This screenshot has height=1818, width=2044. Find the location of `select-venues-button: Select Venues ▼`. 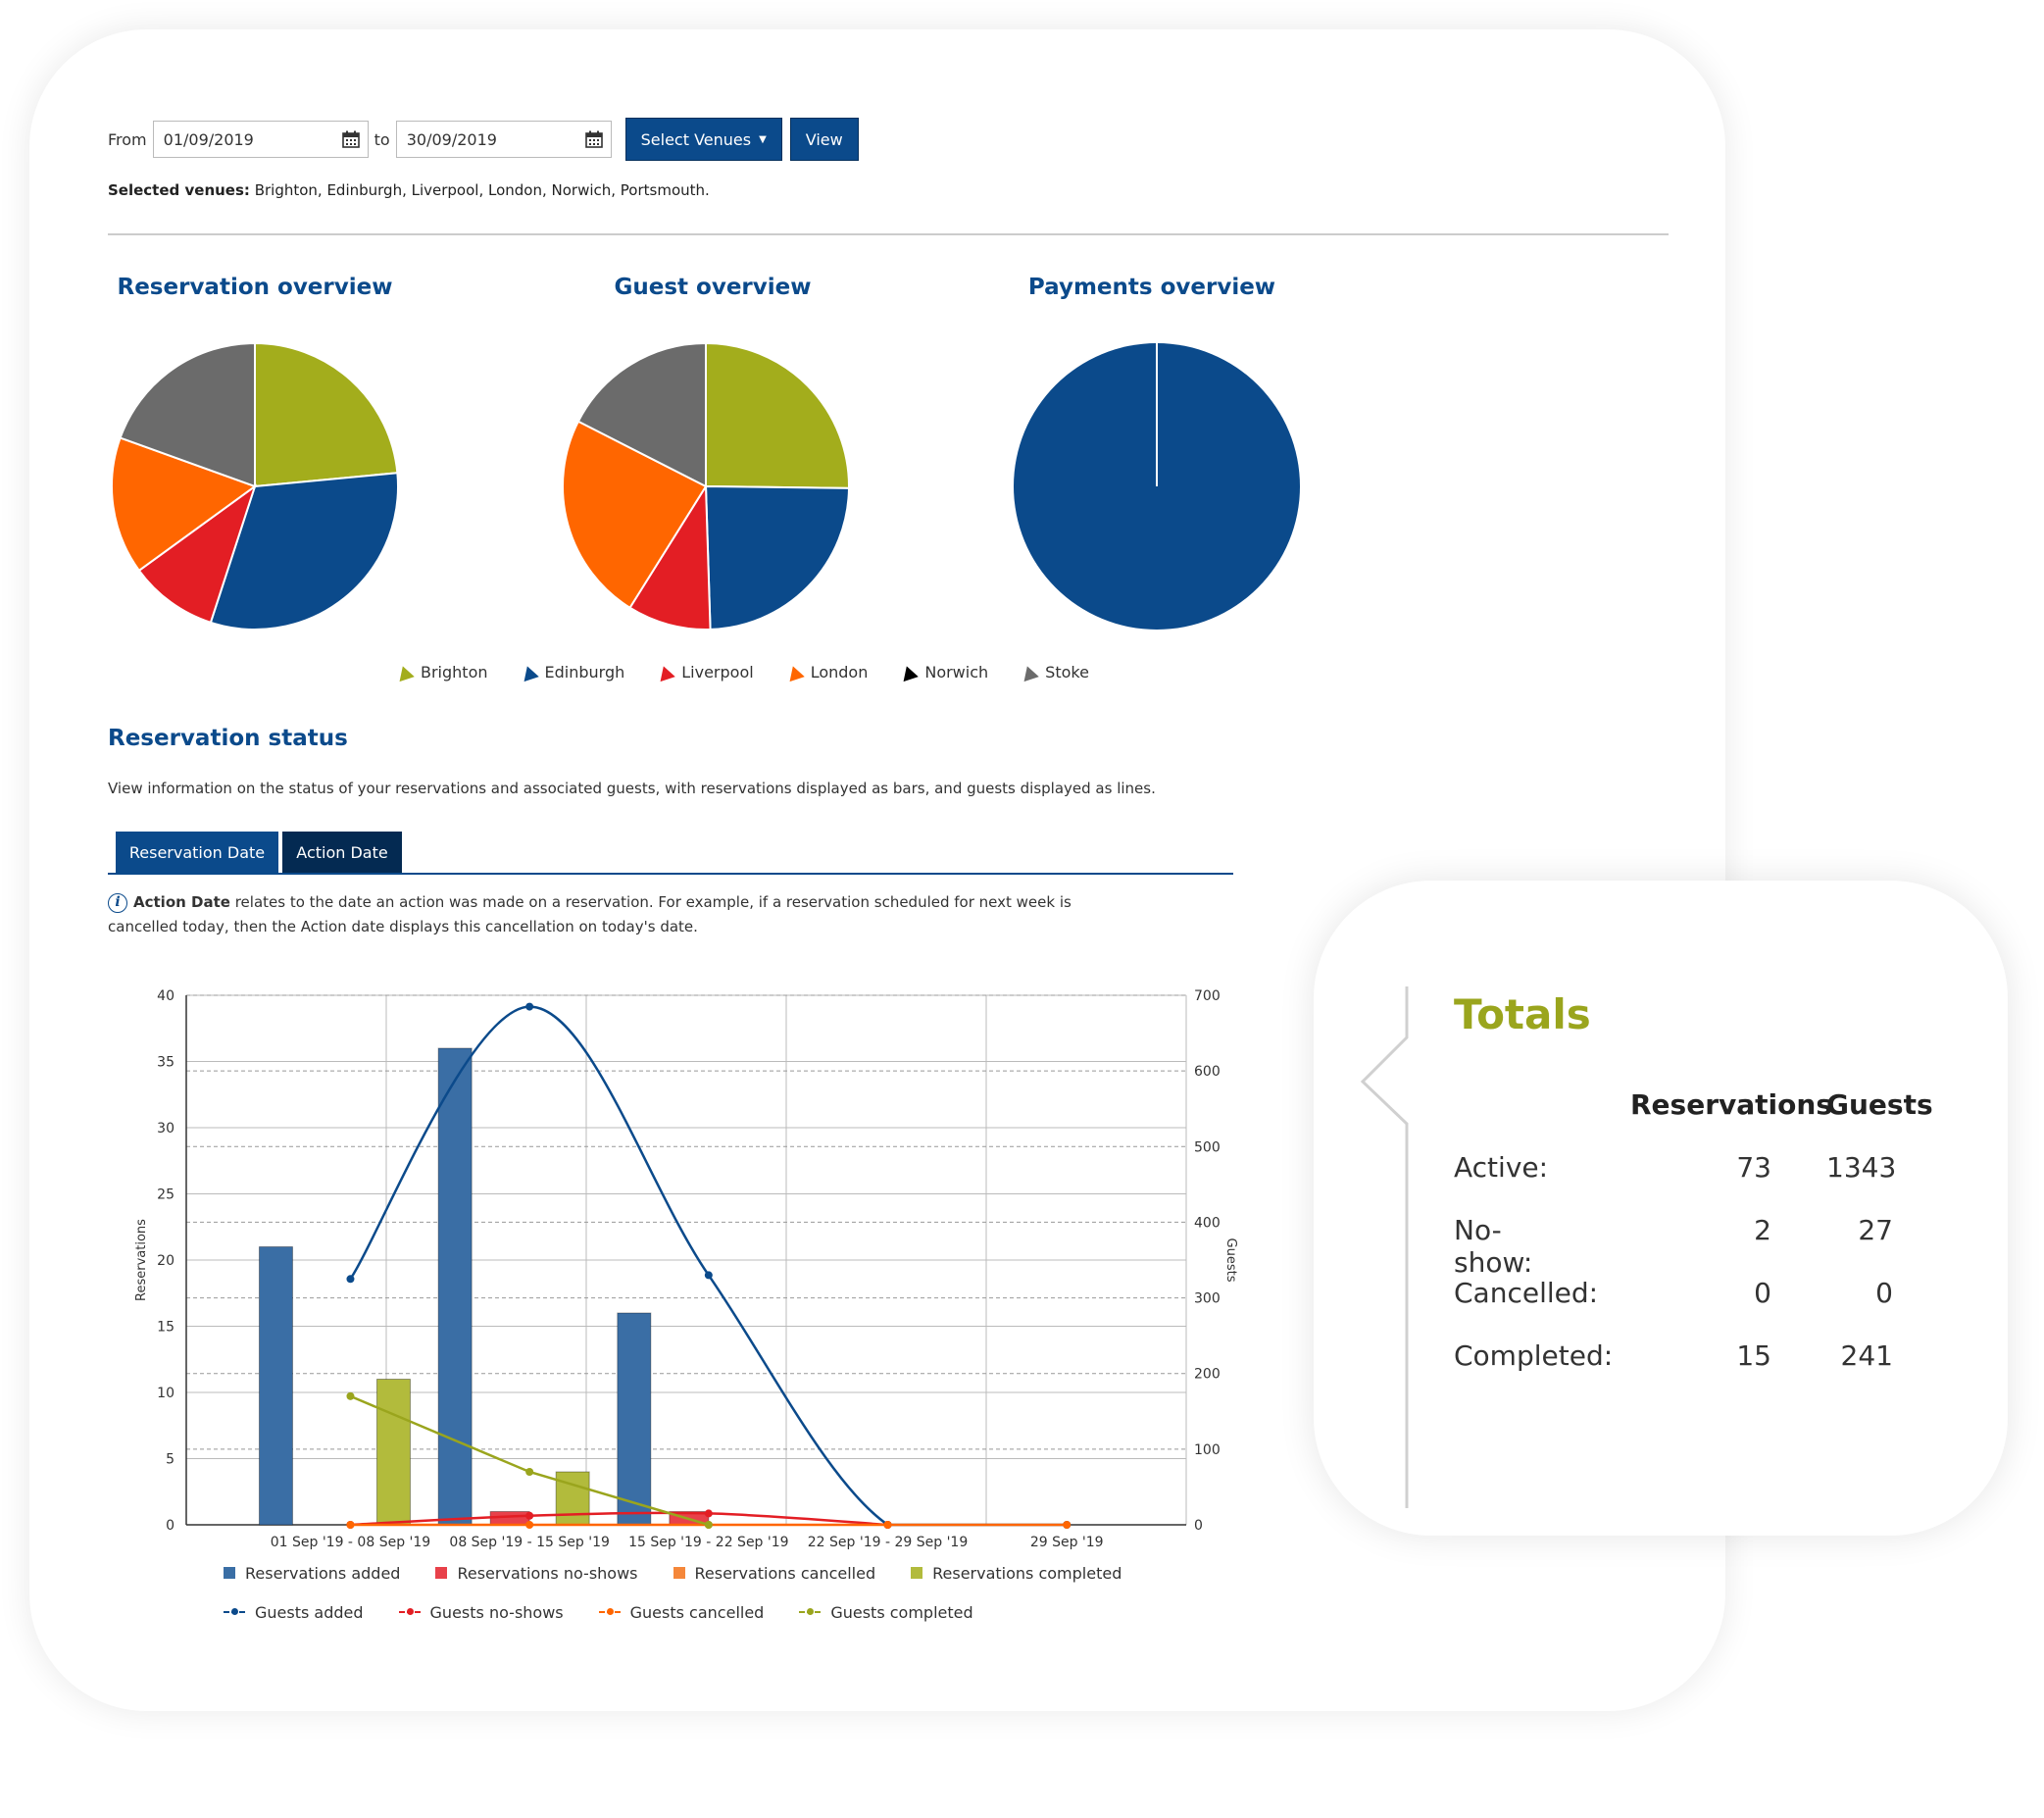

select-venues-button: Select Venues ▼ is located at coordinates (703, 139).